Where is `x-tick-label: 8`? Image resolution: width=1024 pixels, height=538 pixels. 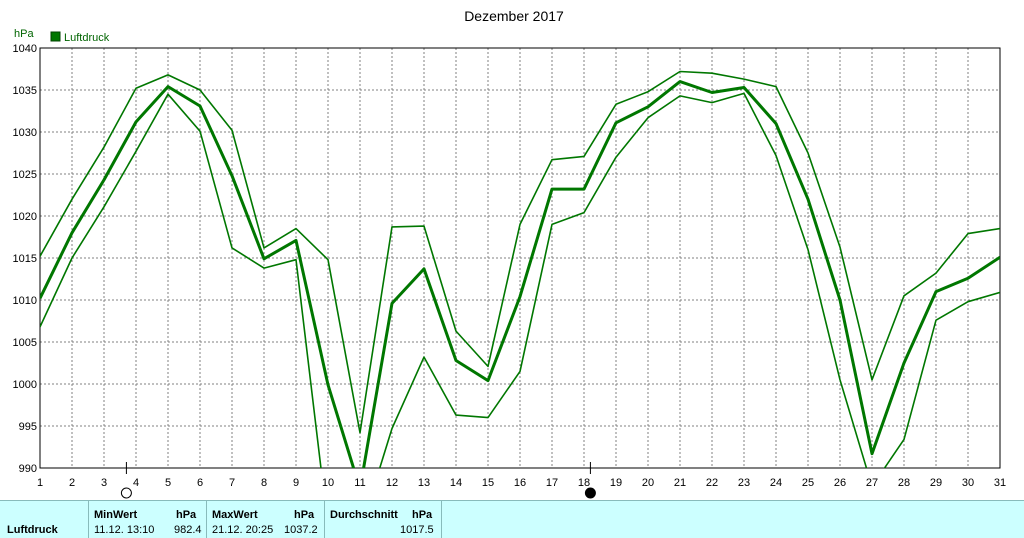
x-tick-label: 8 is located at coordinates (264, 483).